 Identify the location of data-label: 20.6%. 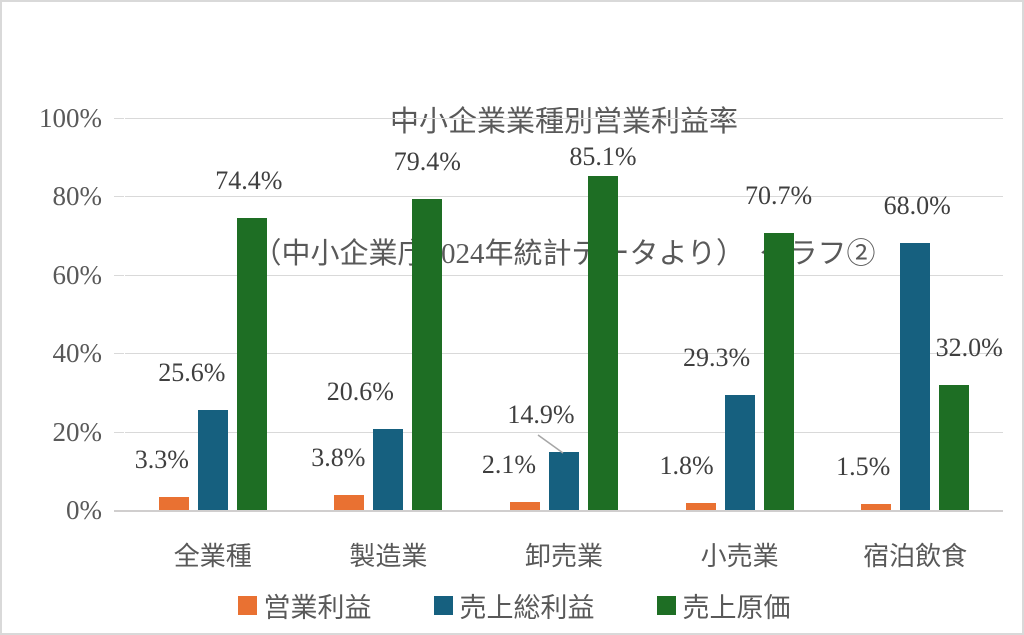
(360, 392).